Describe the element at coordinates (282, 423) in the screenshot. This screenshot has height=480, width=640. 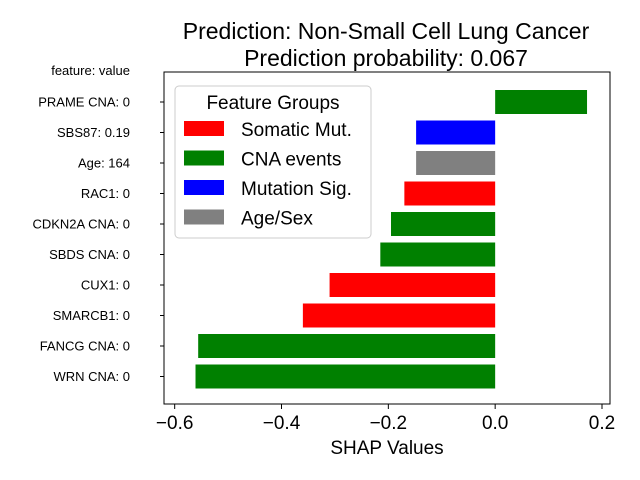
I see `x-tick-label-1: −0.4` at that location.